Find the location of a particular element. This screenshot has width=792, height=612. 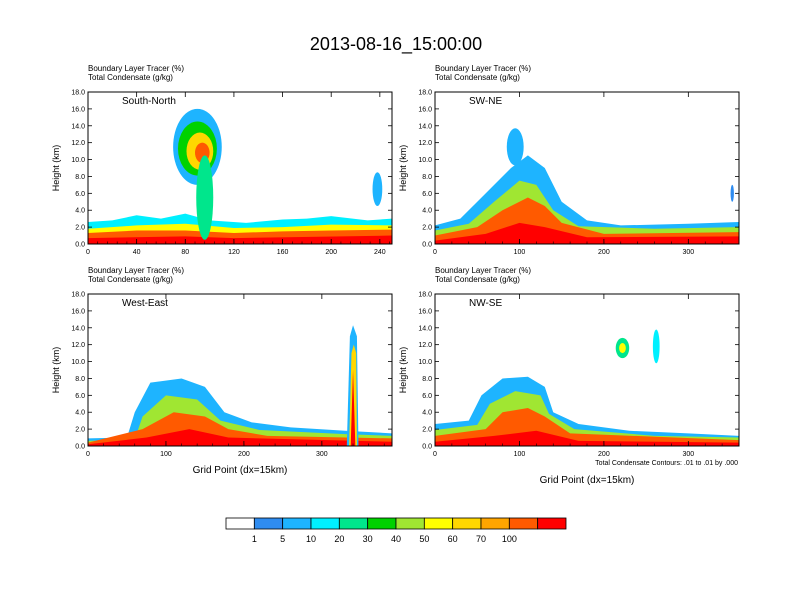

colorbar-label: 30 is located at coordinates (368, 539).